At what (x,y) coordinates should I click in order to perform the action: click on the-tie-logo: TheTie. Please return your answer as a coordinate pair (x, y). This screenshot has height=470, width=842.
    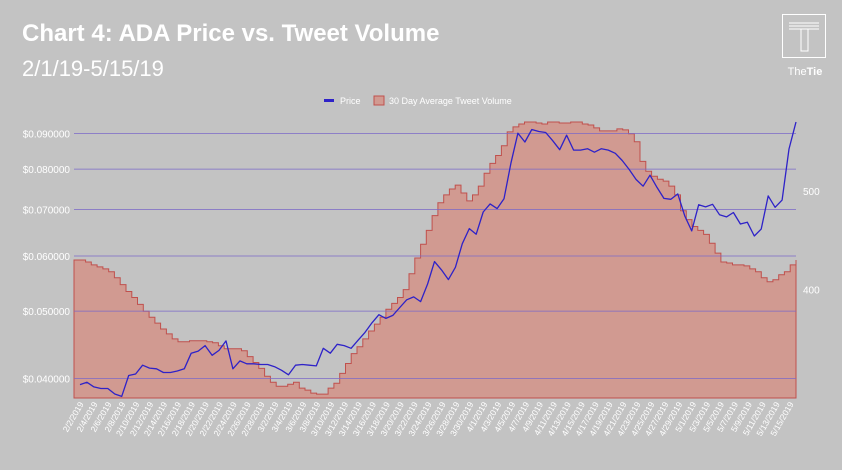
    Looking at the image, I should click on (803, 49).